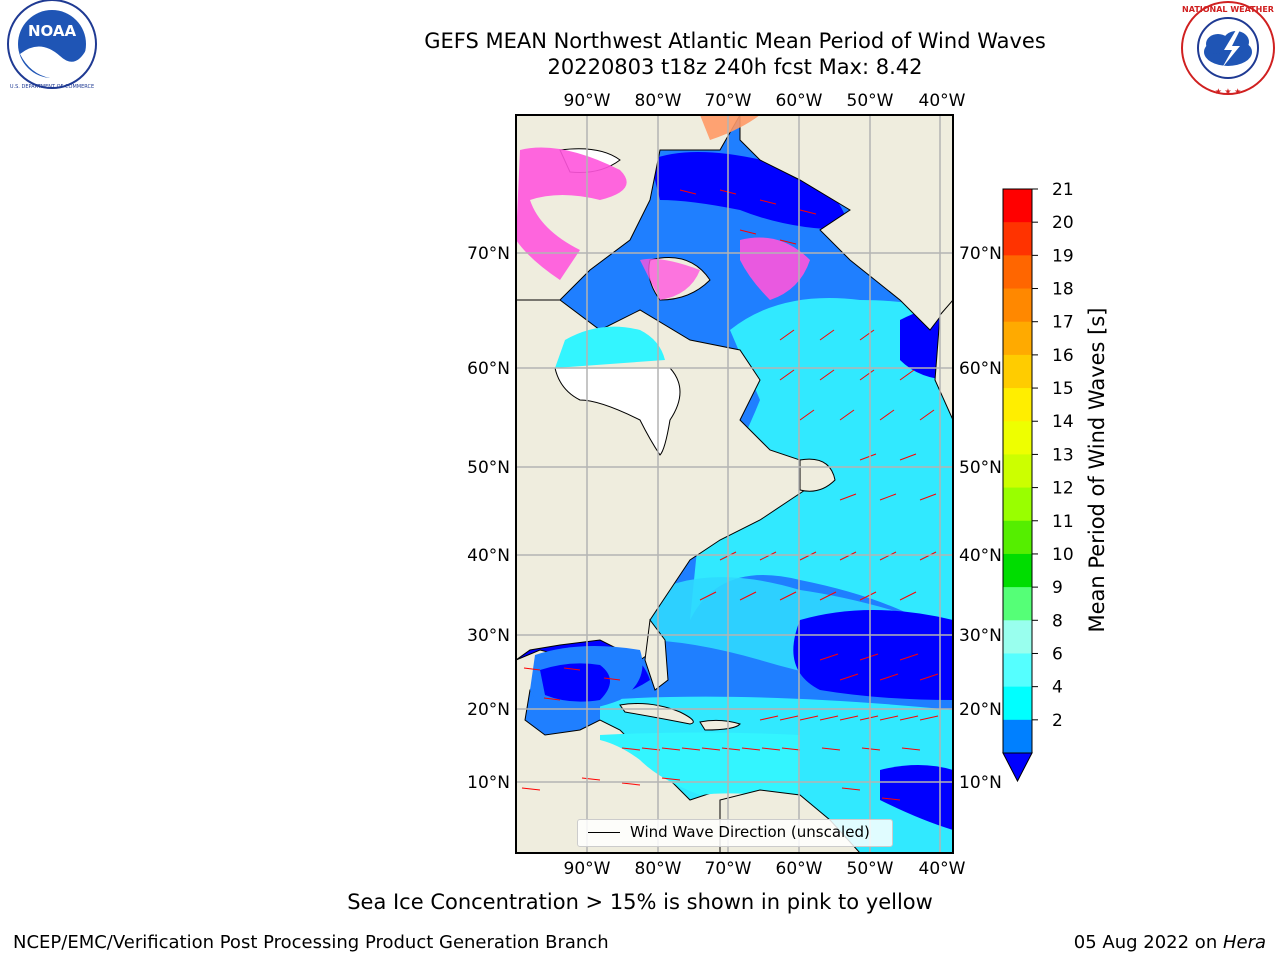 The width and height of the screenshot is (1280, 960). I want to click on colorbar-tick-label: 17, so click(1063, 323).